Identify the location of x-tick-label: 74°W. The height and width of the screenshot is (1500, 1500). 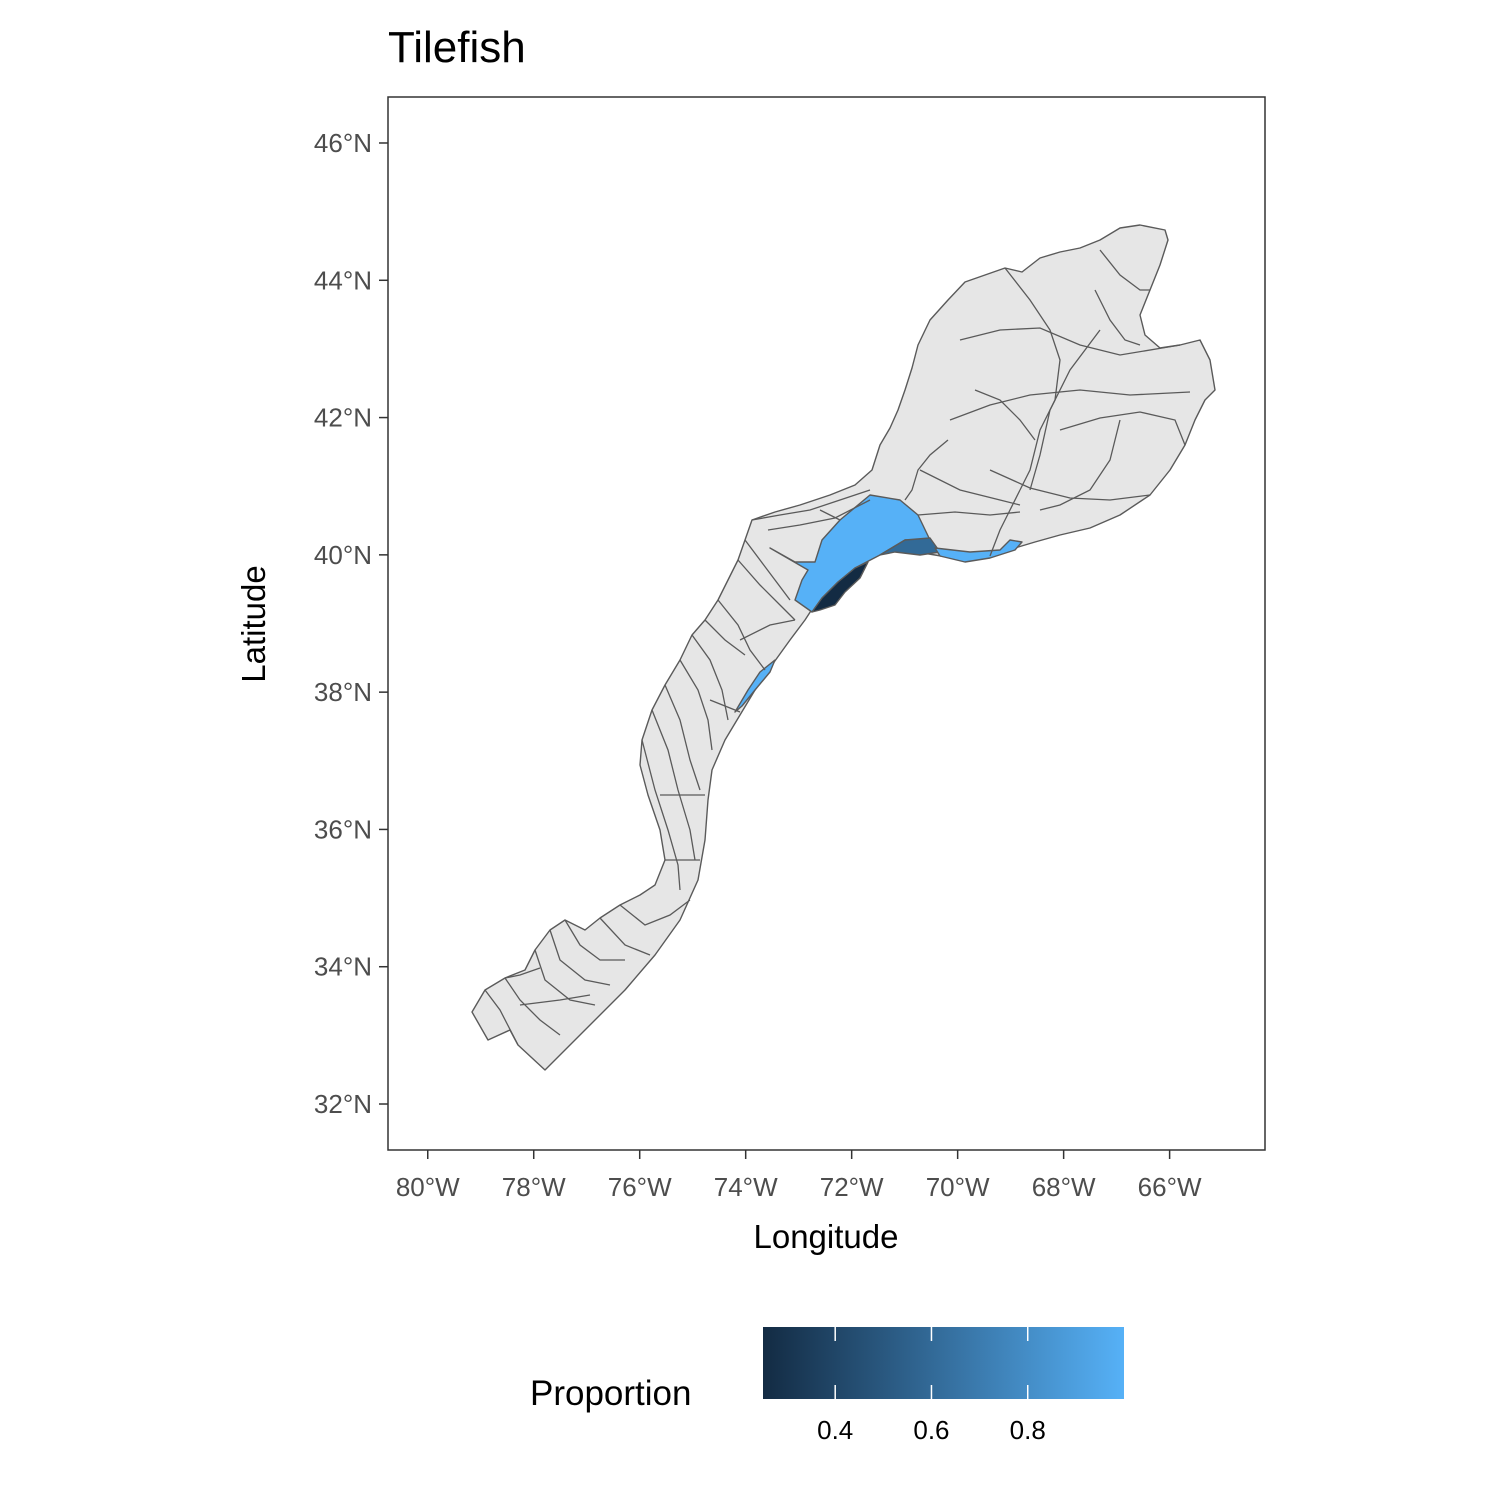
(746, 1187).